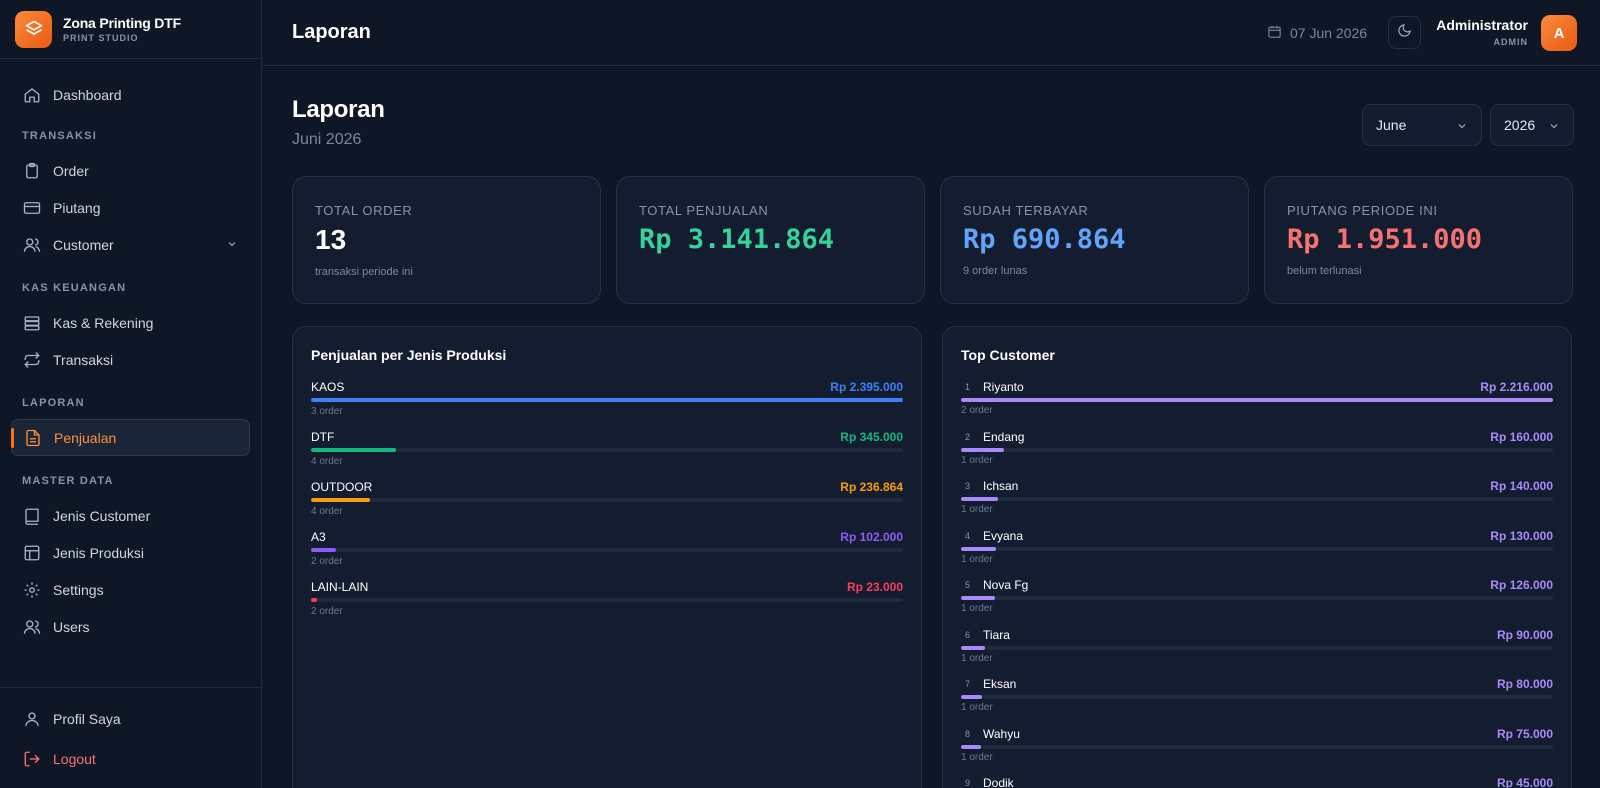  I want to click on customer-name: Evyana, so click(1003, 535).